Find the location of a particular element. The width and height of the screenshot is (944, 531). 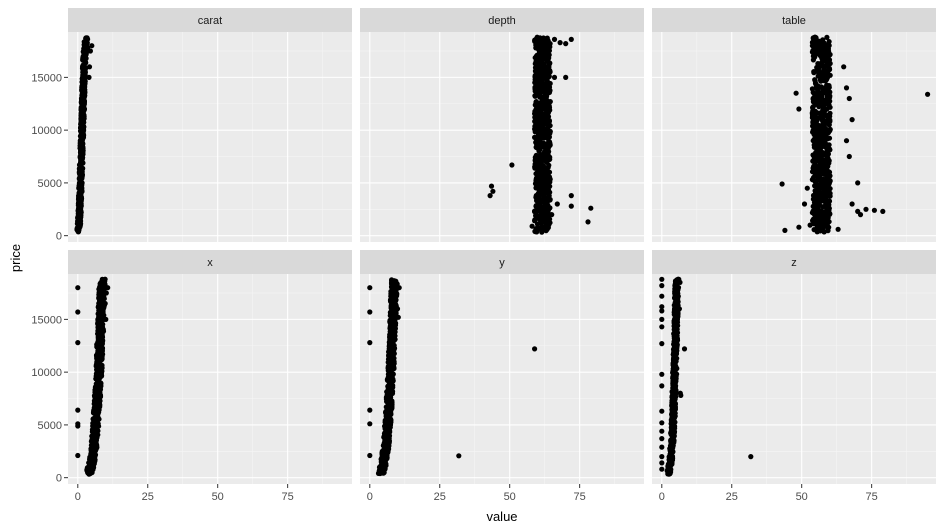

y-tick-label: 15000 is located at coordinates (46, 320).